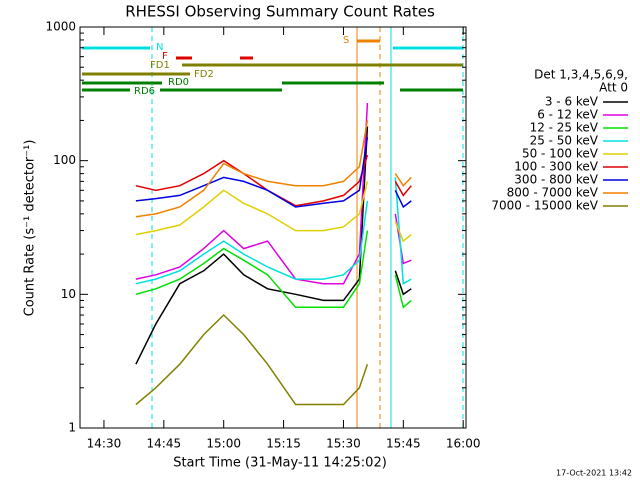 Image resolution: width=640 pixels, height=480 pixels. I want to click on legend-title: Att 0, so click(613, 88).